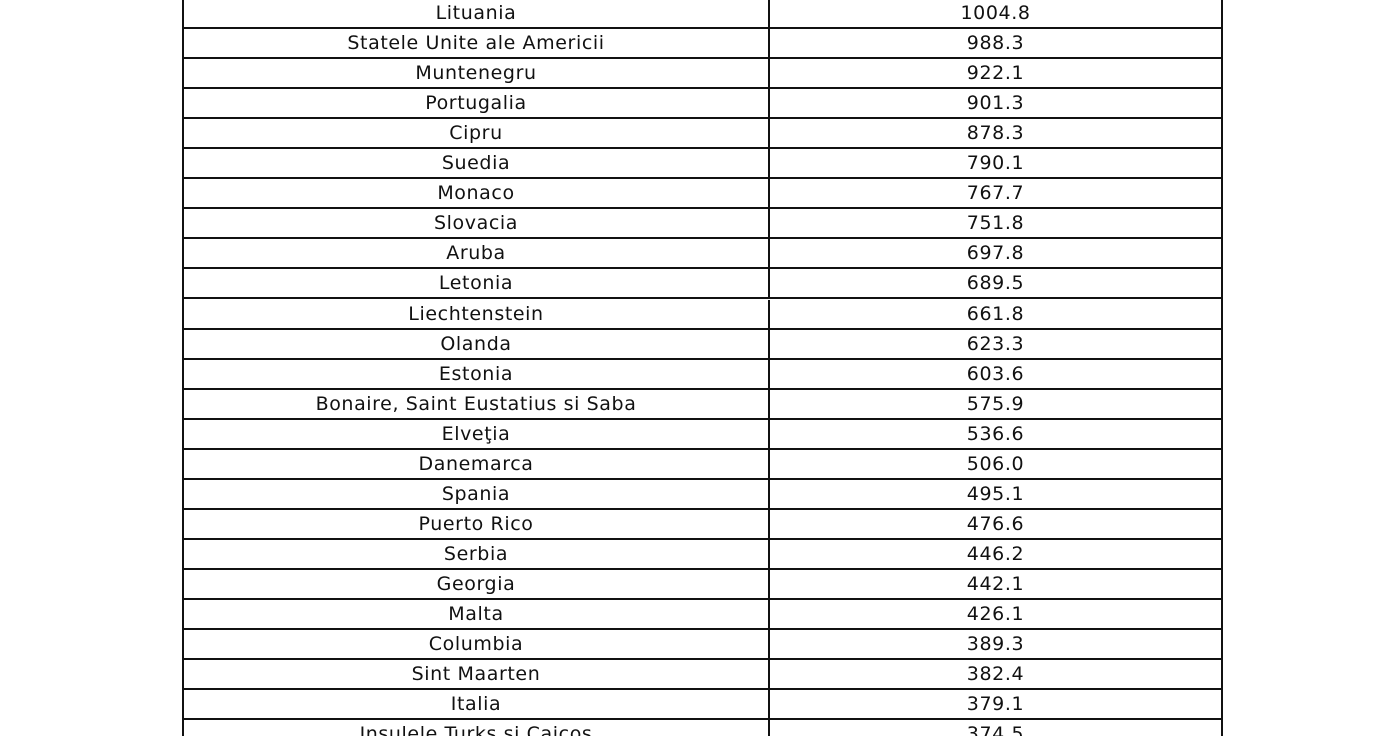 This screenshot has height=736, width=1400. What do you see at coordinates (995, 583) in the screenshot?
I see `value-cell: 442.1` at bounding box center [995, 583].